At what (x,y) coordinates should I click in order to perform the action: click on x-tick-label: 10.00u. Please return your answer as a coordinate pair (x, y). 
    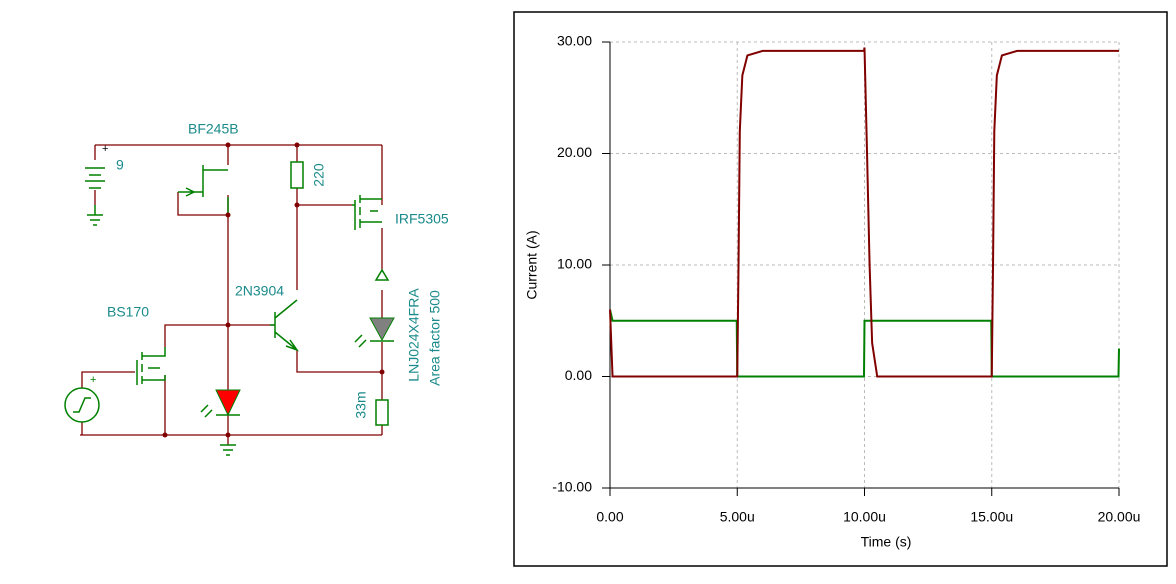
    Looking at the image, I should click on (864, 517).